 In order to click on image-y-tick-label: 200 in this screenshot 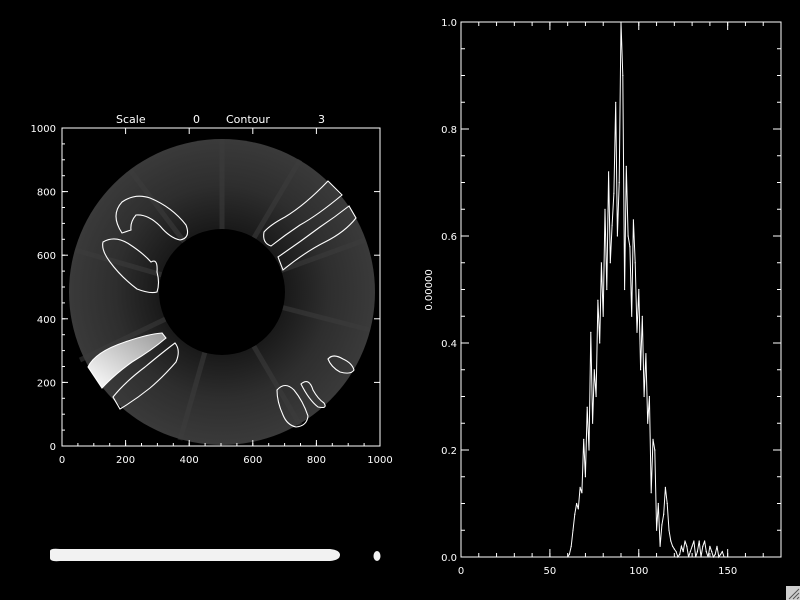, I will do `click(46, 383)`.